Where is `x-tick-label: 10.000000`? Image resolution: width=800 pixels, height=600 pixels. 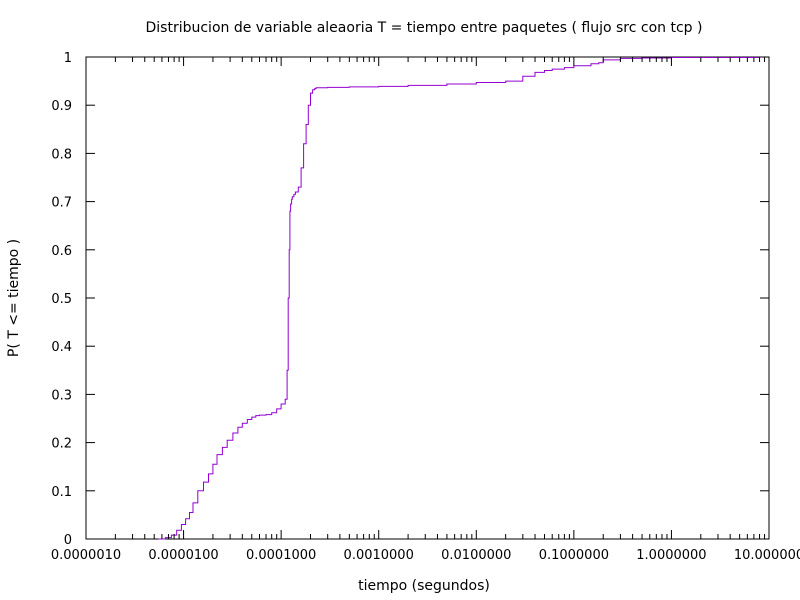 x-tick-label: 10.000000 is located at coordinates (767, 555).